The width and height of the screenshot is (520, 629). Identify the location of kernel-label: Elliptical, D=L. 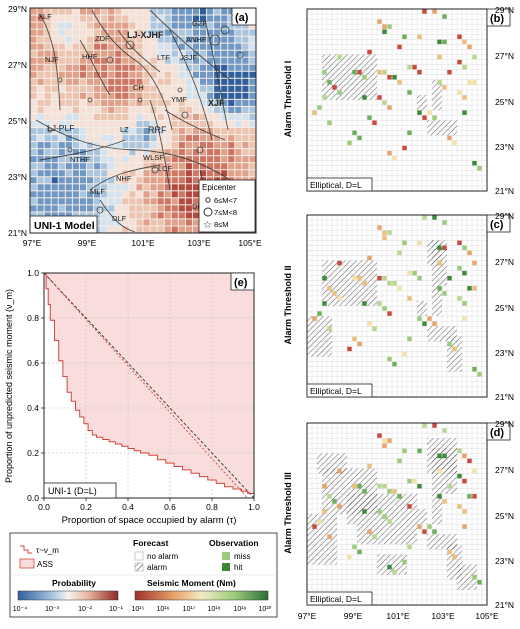
(336, 599).